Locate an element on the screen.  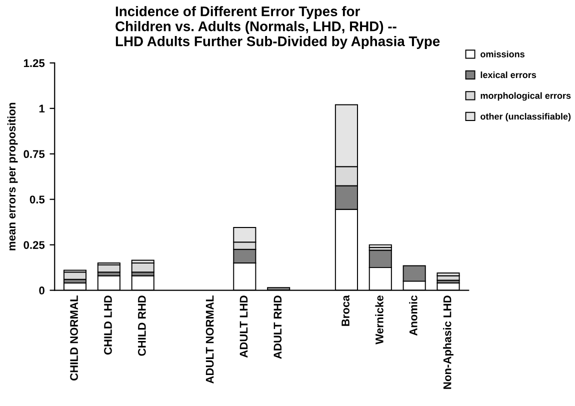
x-tick-label: CHILD NORMAL is located at coordinates (74, 337).